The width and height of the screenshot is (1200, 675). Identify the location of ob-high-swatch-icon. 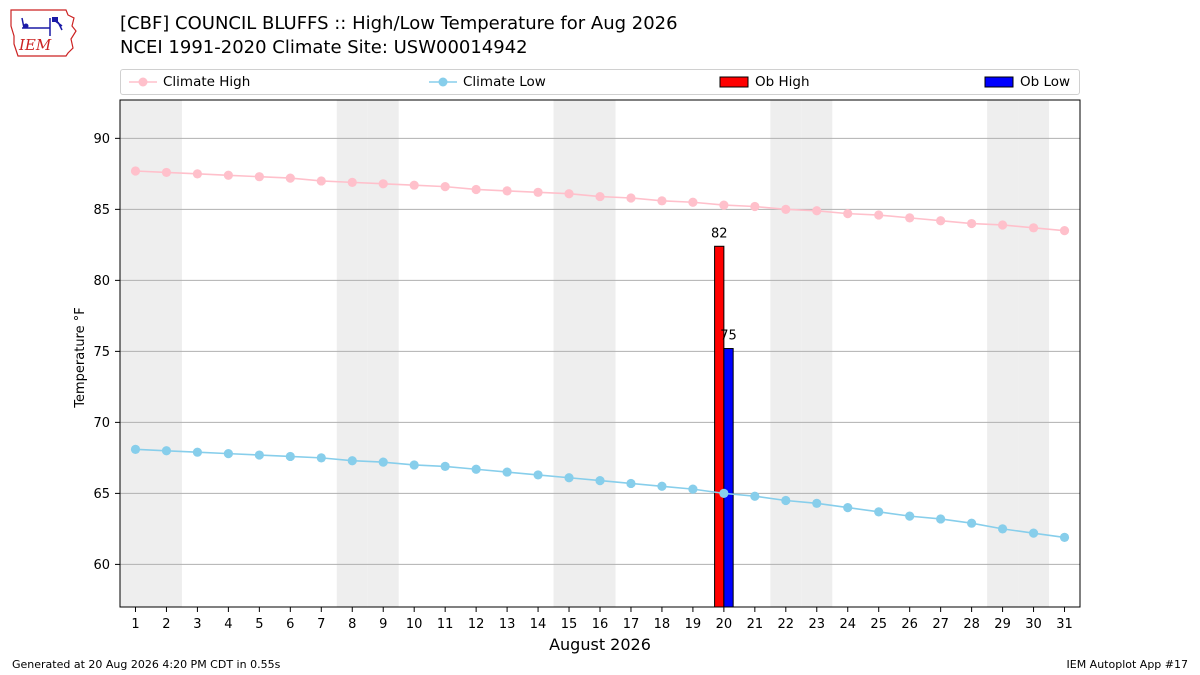
(734, 82).